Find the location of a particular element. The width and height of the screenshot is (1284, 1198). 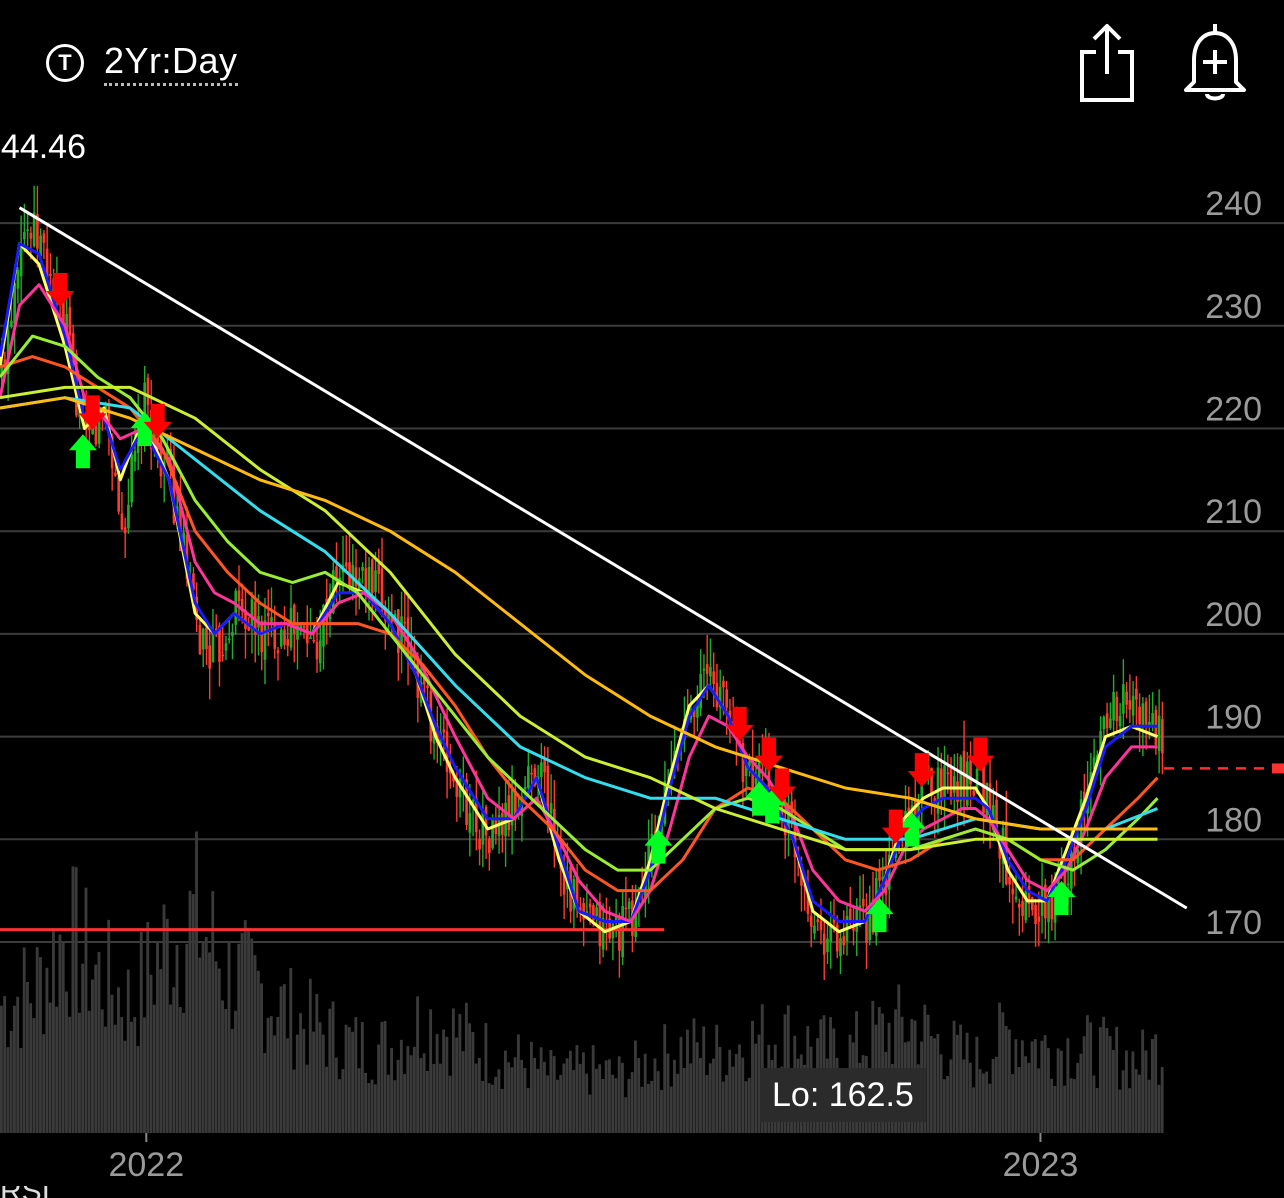

period-selector: T 2Yr:Day is located at coordinates (142, 63).